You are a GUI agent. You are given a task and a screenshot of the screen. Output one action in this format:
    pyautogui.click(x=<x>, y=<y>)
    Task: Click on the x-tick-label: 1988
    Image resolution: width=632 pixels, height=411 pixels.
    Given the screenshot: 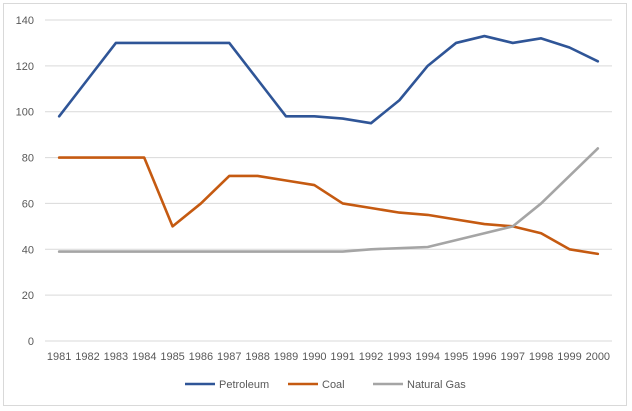 What is the action you would take?
    pyautogui.click(x=257, y=357)
    